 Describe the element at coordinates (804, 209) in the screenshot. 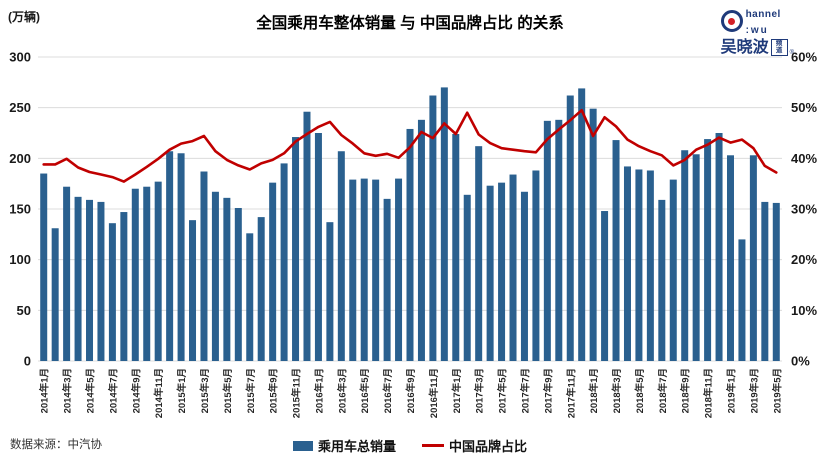

I see `right-axis-tick: 30%` at that location.